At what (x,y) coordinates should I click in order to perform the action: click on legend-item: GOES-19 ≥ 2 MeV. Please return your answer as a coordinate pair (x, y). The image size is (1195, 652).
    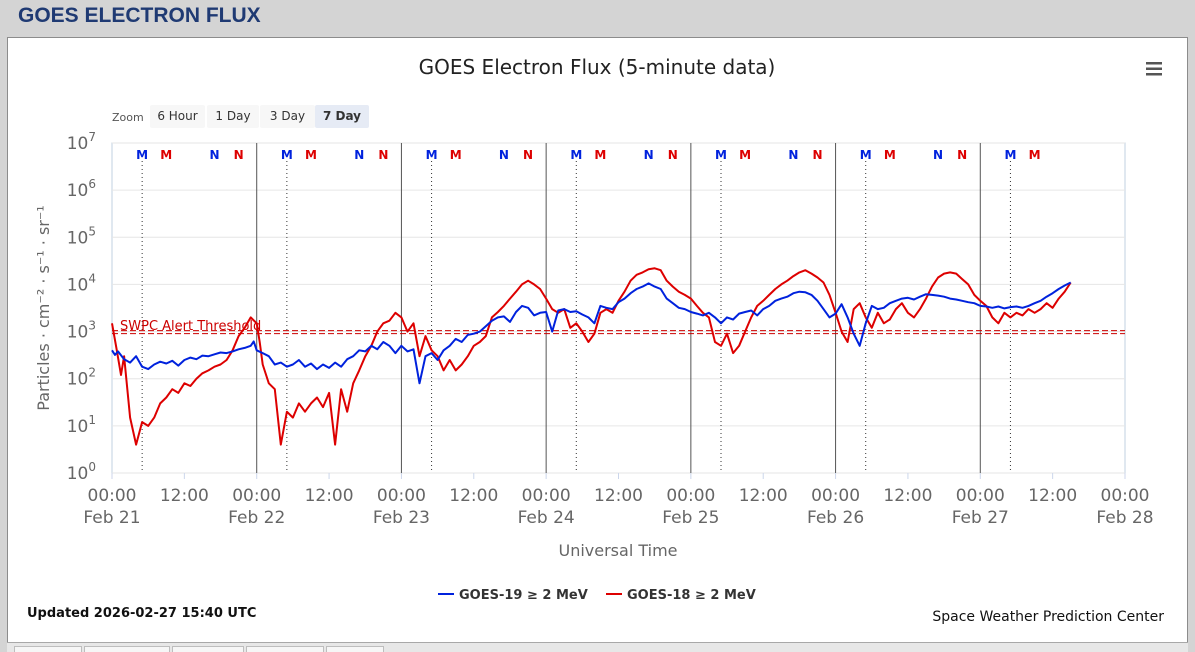
    Looking at the image, I should click on (523, 595).